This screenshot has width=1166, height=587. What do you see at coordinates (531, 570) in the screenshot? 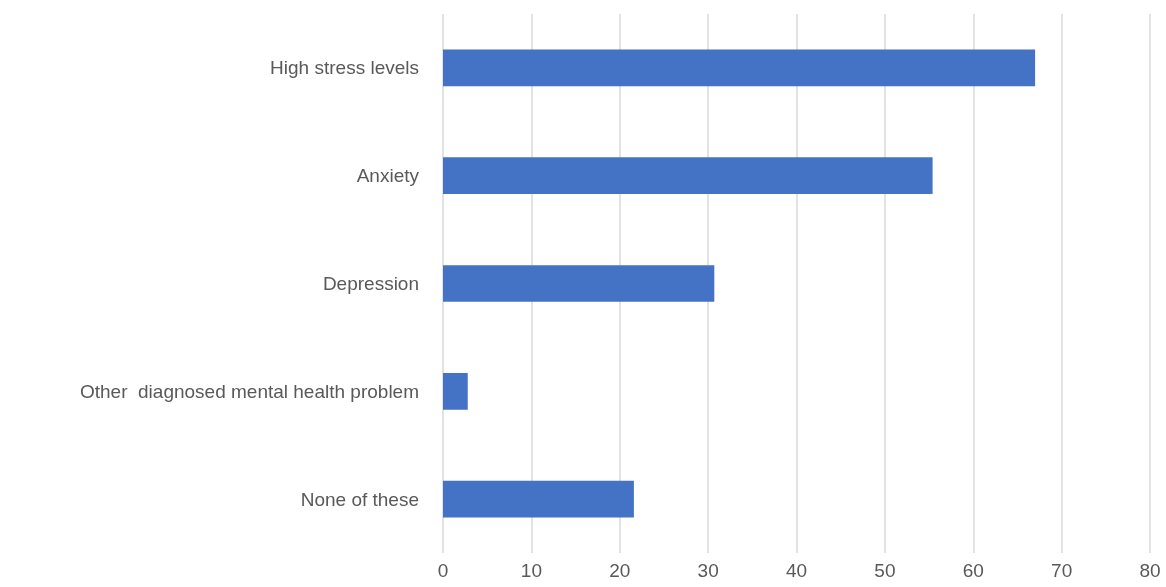
I see `x-tick-label: 10` at bounding box center [531, 570].